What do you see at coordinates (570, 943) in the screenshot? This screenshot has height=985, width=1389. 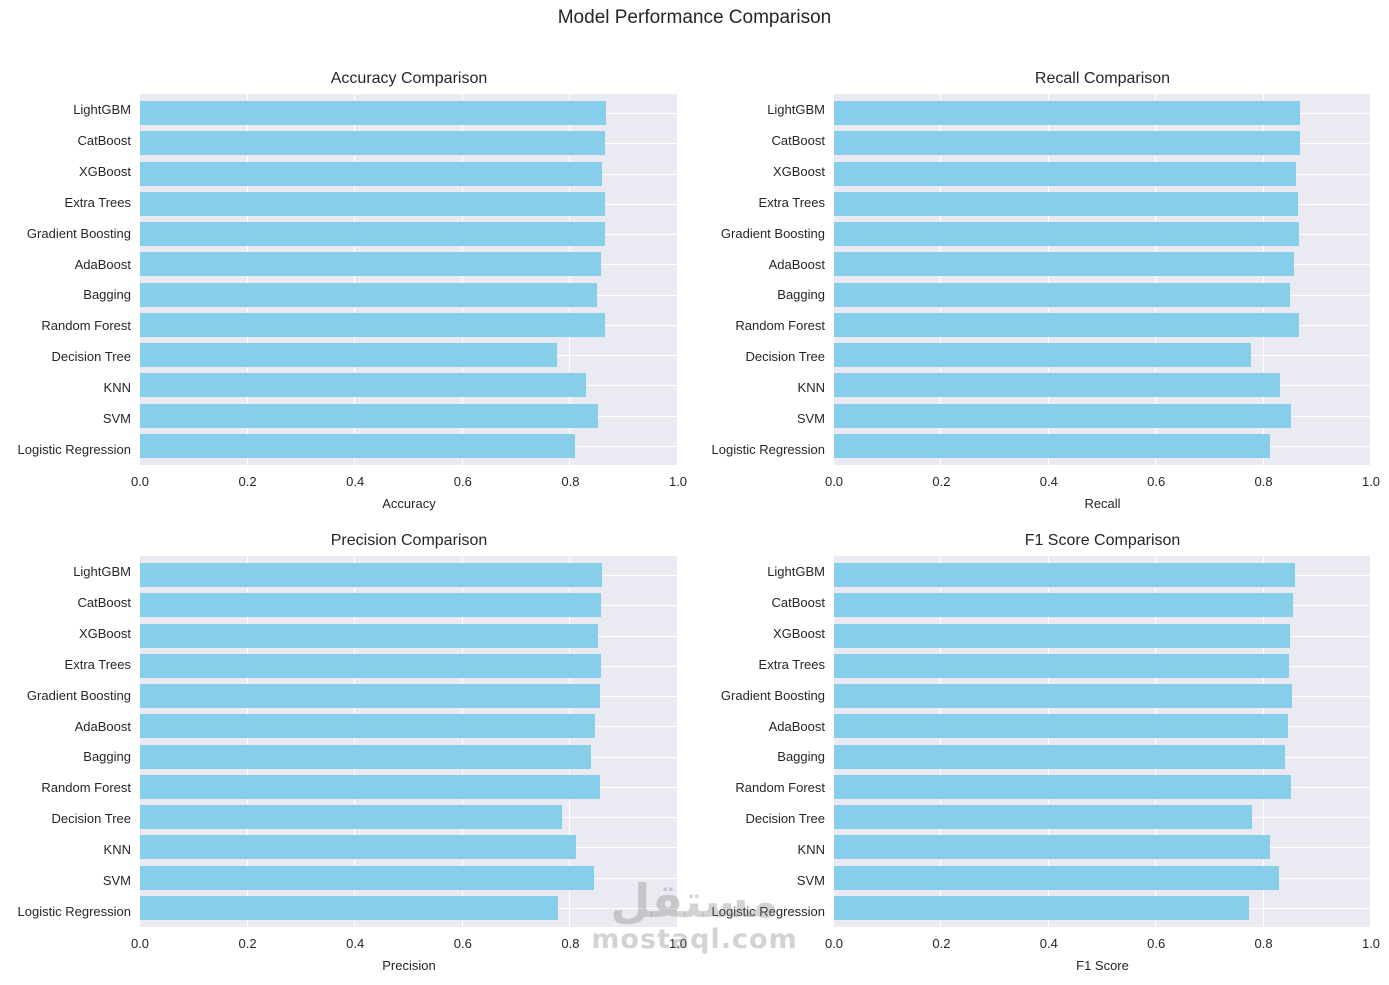 I see `x-tick-label: 0.8` at bounding box center [570, 943].